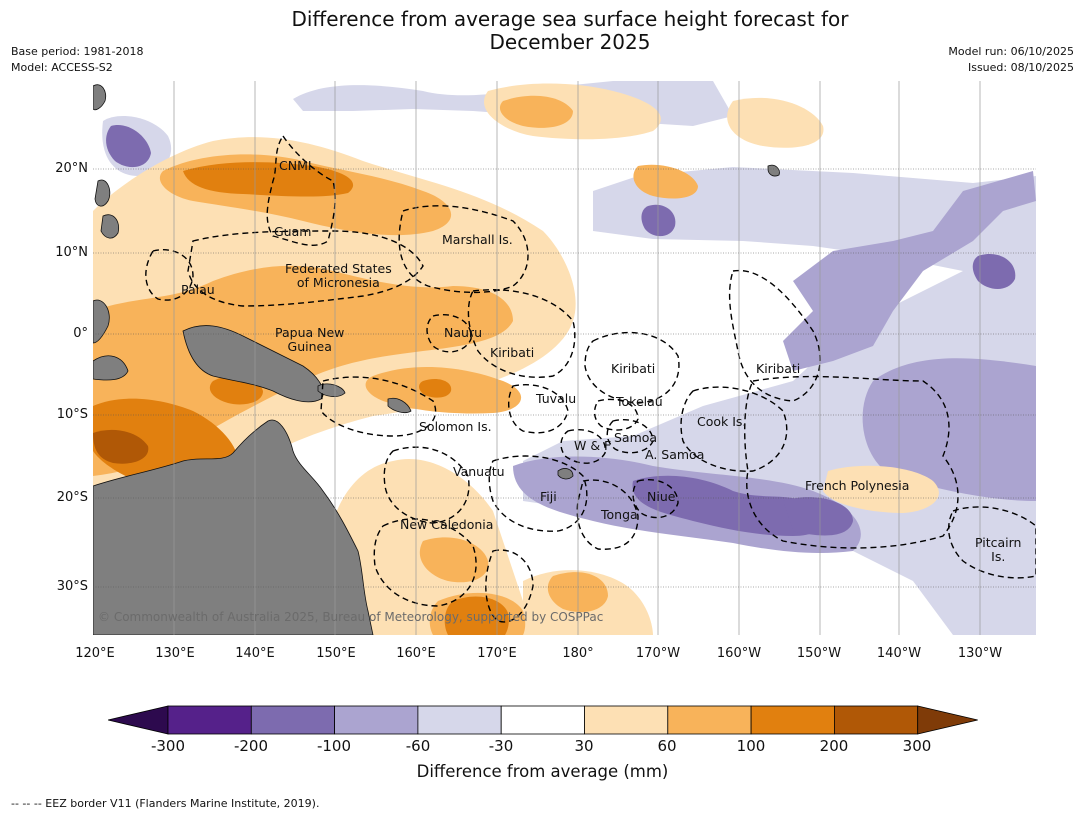 This screenshot has height=816, width=1085. What do you see at coordinates (497, 653) in the screenshot?
I see `lon-label-170e: 170°E` at bounding box center [497, 653].